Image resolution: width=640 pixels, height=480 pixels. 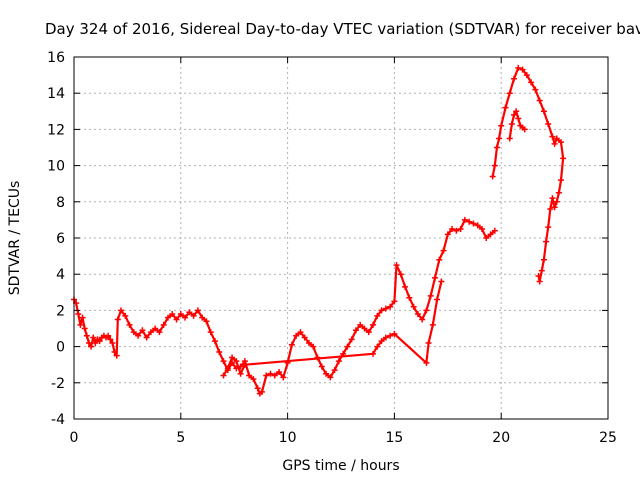 I want to click on x-tick-label: 15, so click(x=394, y=438).